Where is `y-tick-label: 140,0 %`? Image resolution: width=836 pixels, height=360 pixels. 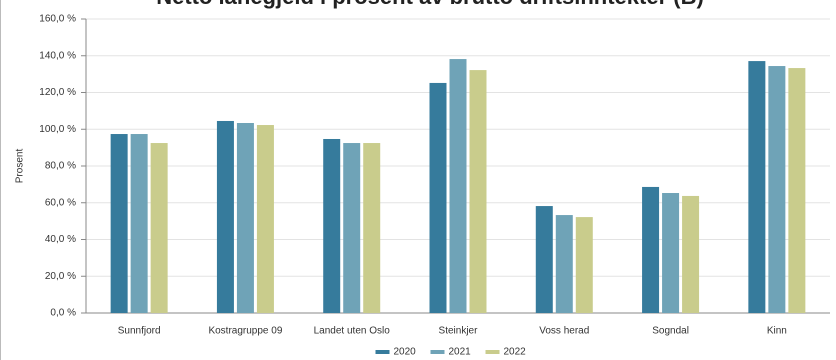 y-tick-label: 140,0 % is located at coordinates (57, 55).